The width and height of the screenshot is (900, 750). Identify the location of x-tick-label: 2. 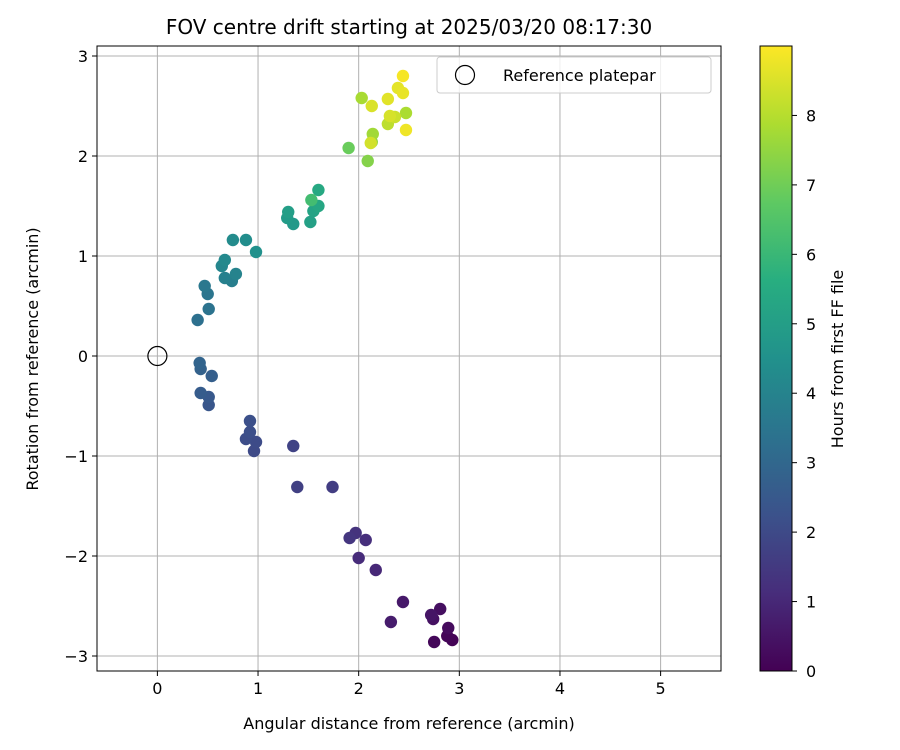
(359, 688).